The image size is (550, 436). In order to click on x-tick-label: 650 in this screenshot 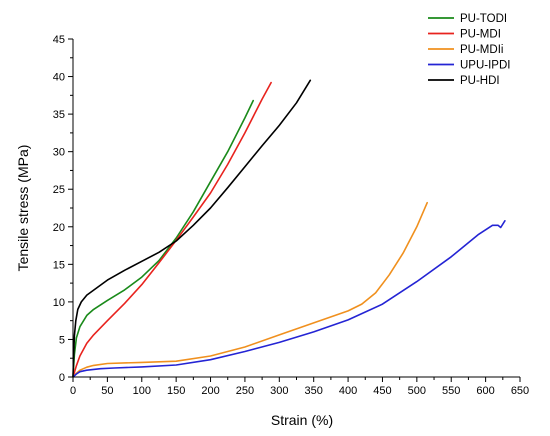, I will do `click(520, 391)`.